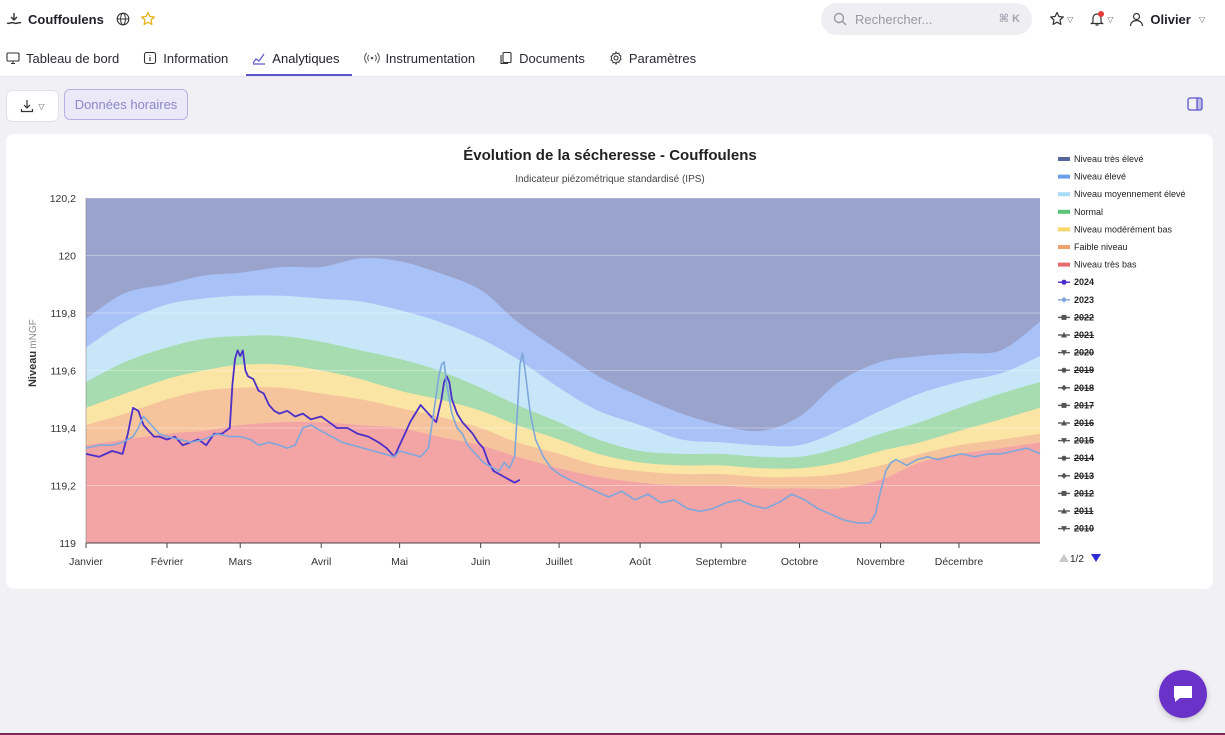  What do you see at coordinates (14, 19) in the screenshot?
I see `water-station-icon` at bounding box center [14, 19].